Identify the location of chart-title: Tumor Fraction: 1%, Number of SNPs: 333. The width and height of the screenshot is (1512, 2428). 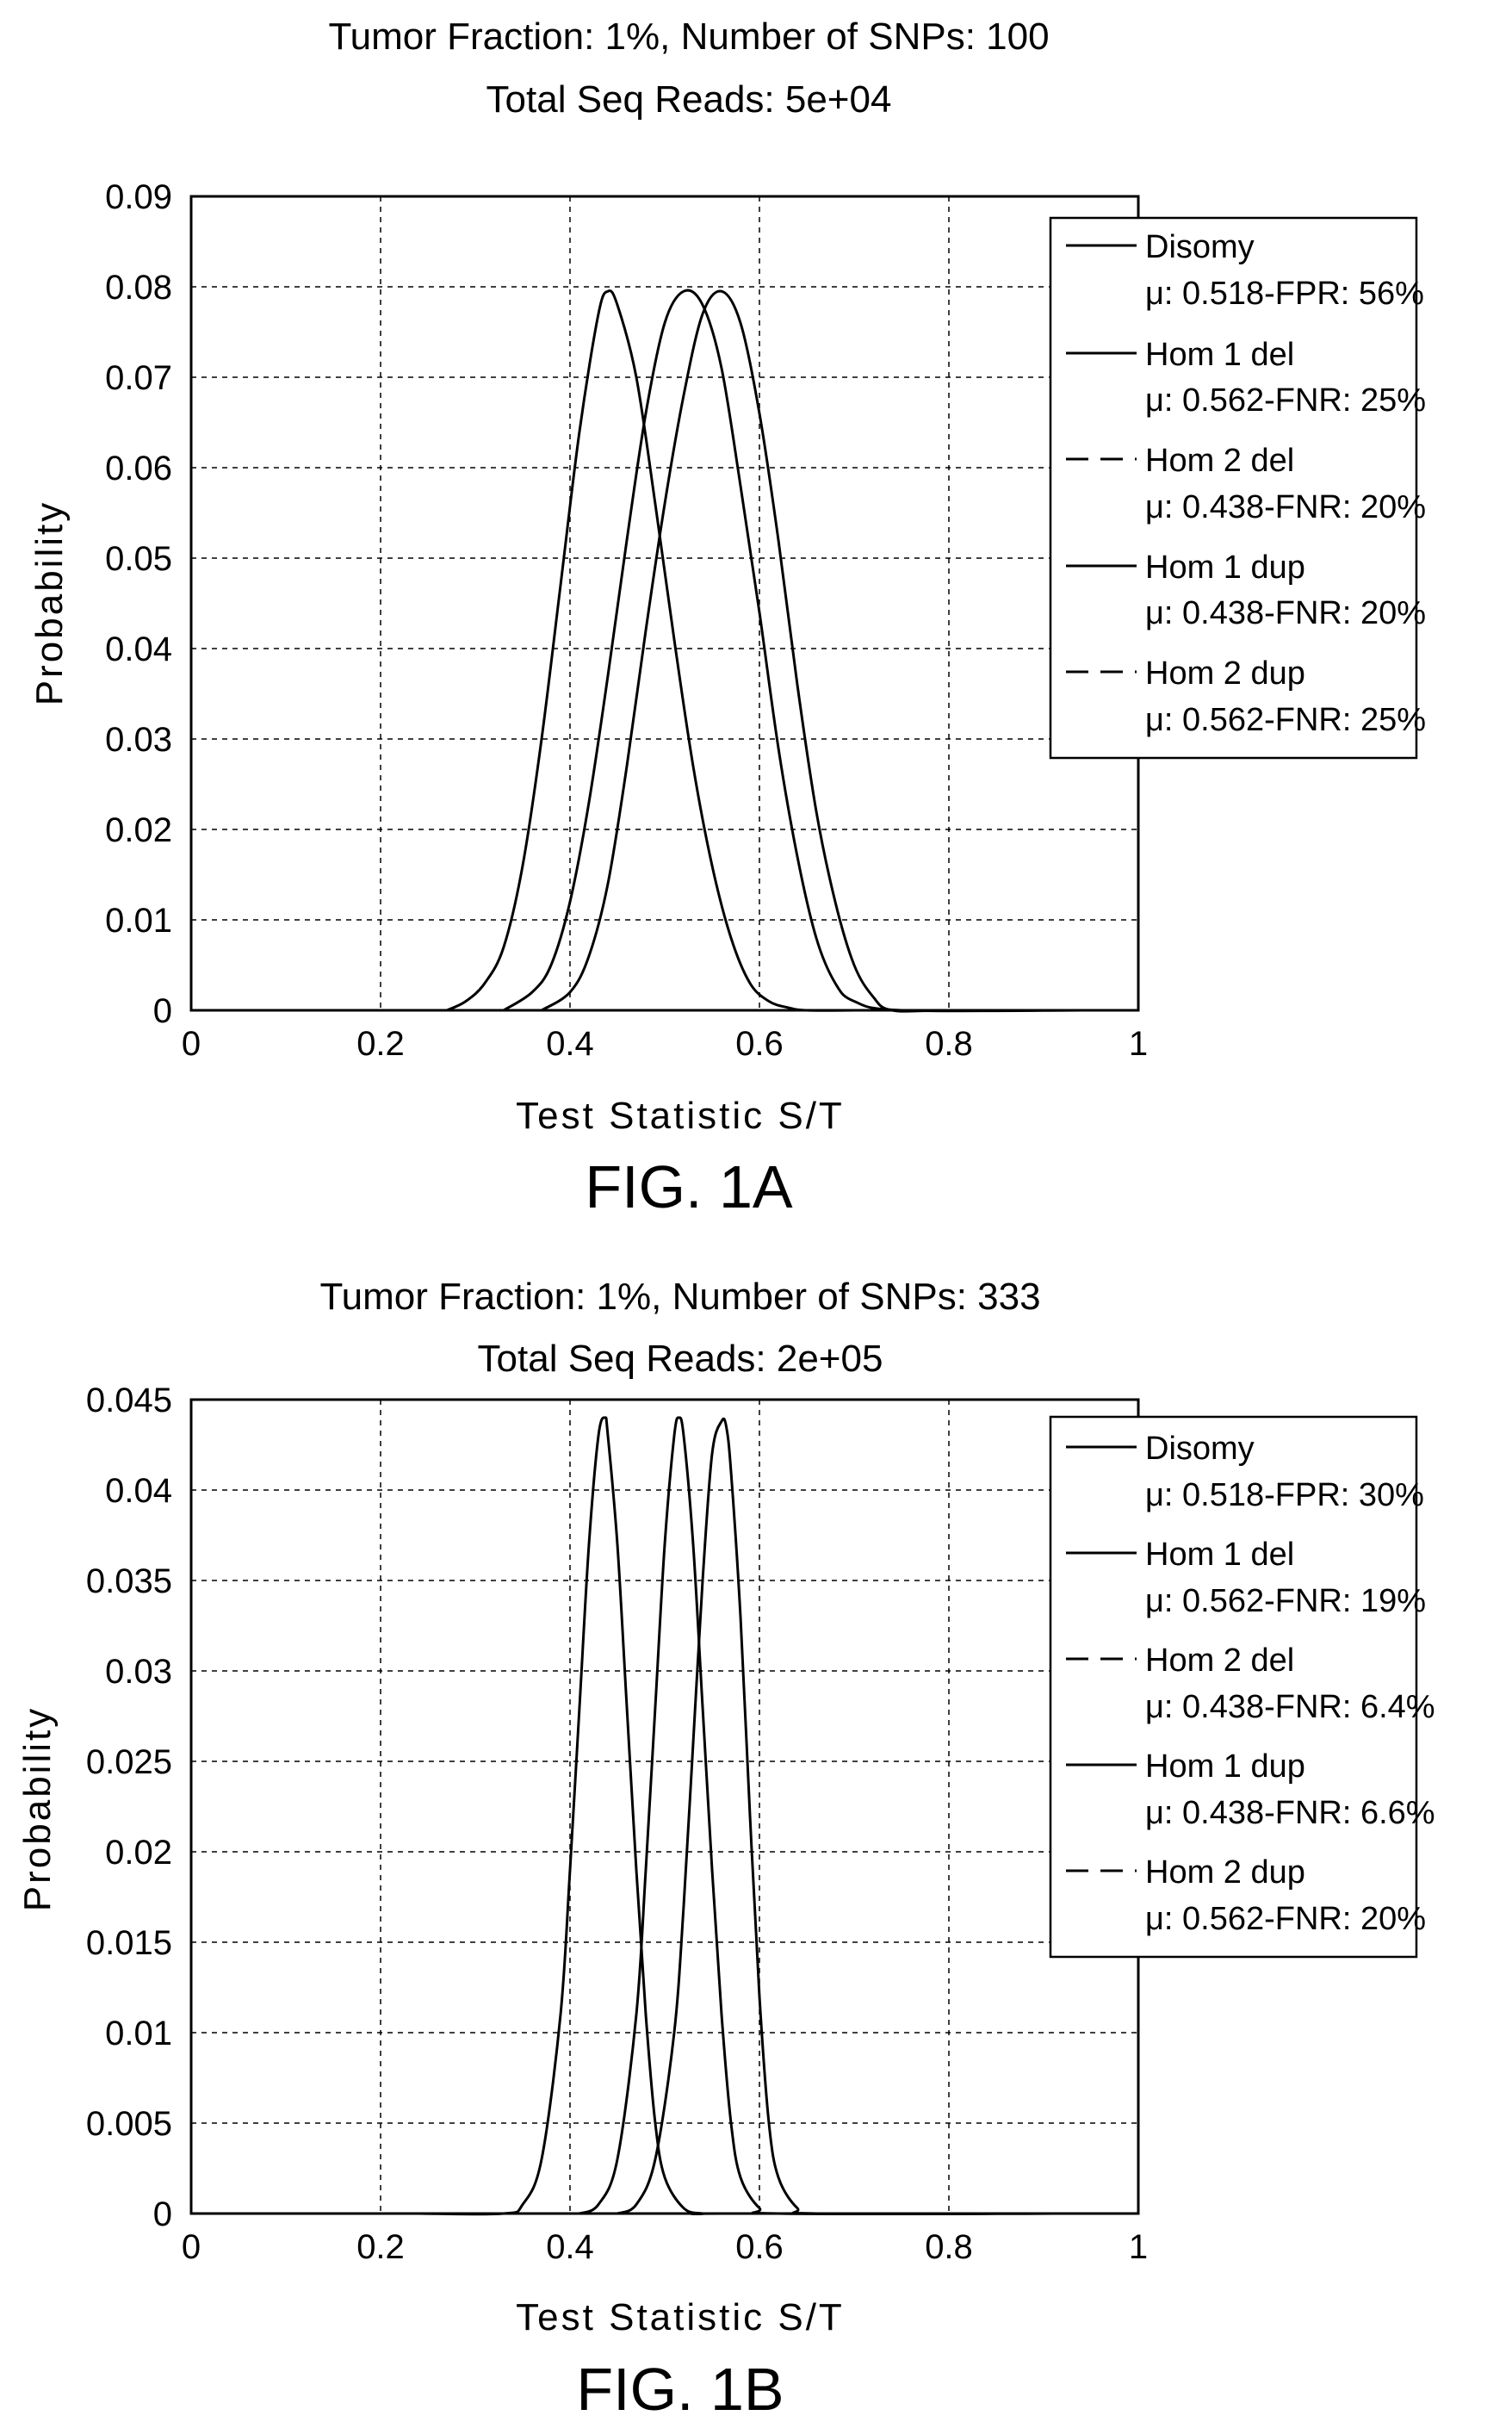
(679, 1297).